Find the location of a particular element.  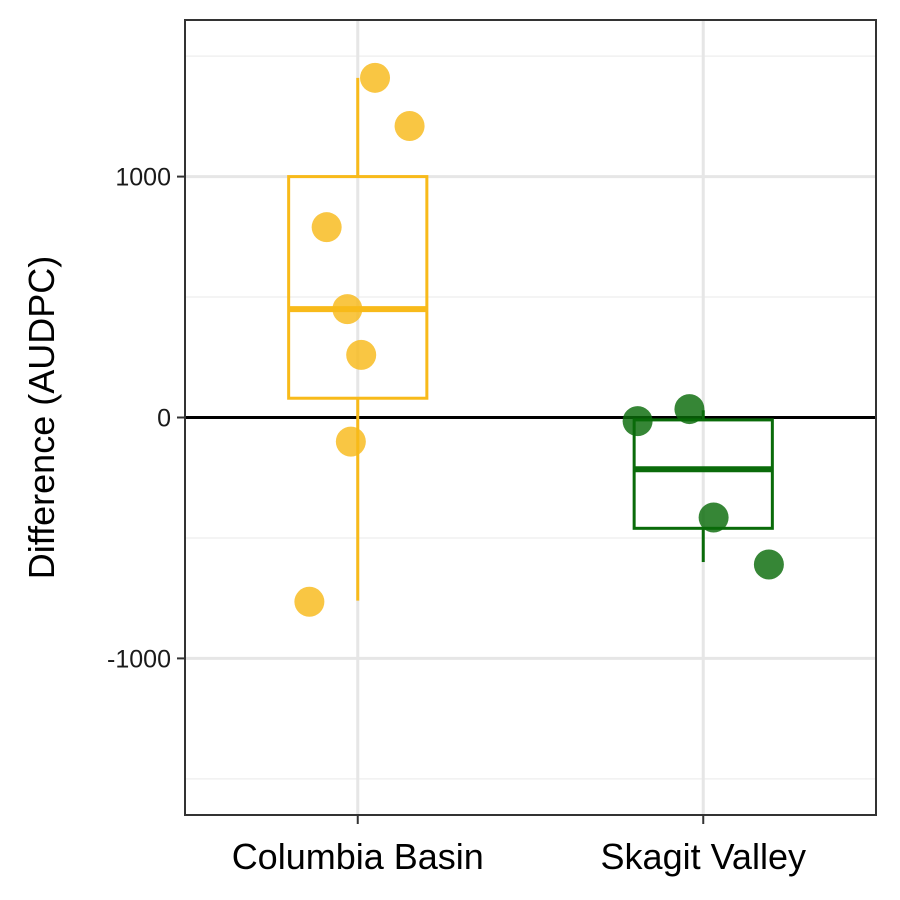

x-tick-label: Columbia Basin is located at coordinates (358, 856).